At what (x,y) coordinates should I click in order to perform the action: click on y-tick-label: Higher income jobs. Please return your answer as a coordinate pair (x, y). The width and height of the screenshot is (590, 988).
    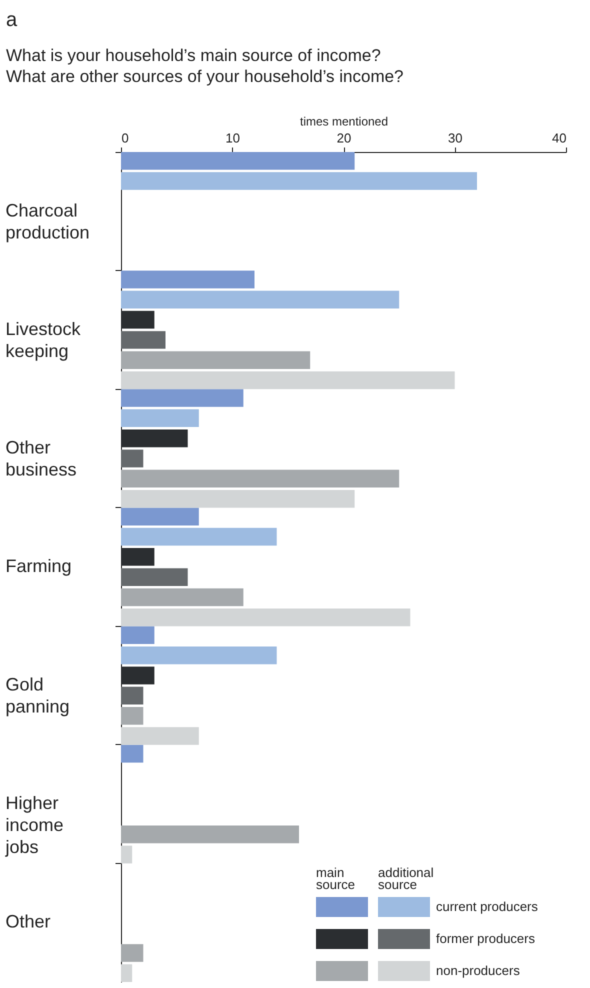
    Looking at the image, I should click on (34, 825).